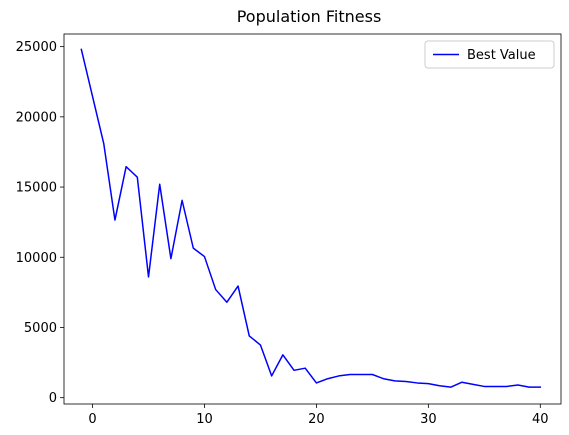  What do you see at coordinates (428, 419) in the screenshot?
I see `x-tick-label: 30` at bounding box center [428, 419].